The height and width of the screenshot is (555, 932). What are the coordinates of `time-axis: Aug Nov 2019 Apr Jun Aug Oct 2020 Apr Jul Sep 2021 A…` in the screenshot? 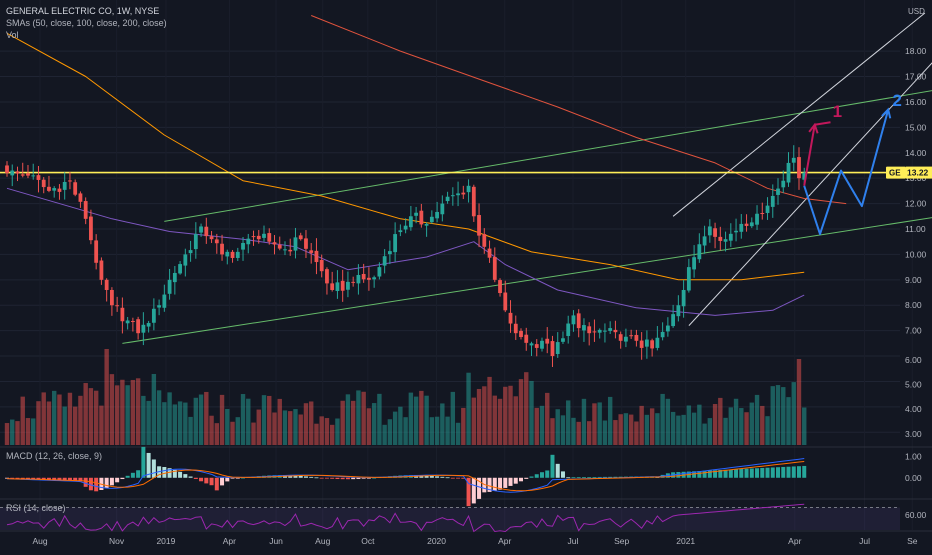 It's located at (474, 541).